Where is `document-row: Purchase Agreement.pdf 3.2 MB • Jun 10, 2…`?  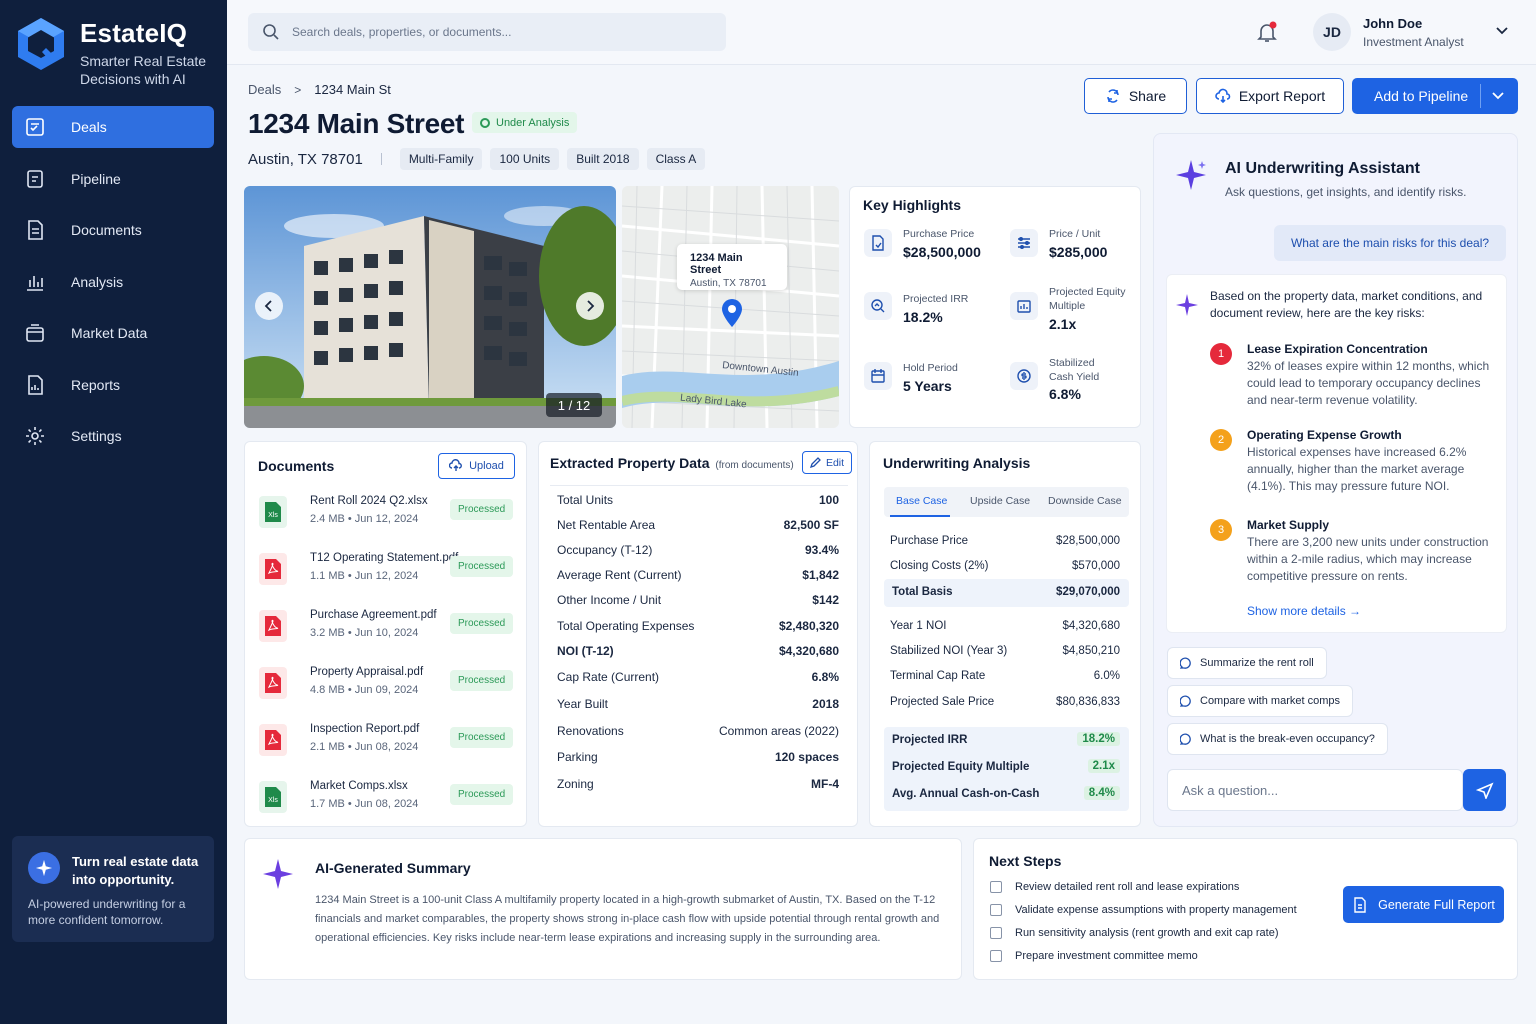
document-row: Purchase Agreement.pdf 3.2 MB • Jun 10, 2… is located at coordinates (386, 627).